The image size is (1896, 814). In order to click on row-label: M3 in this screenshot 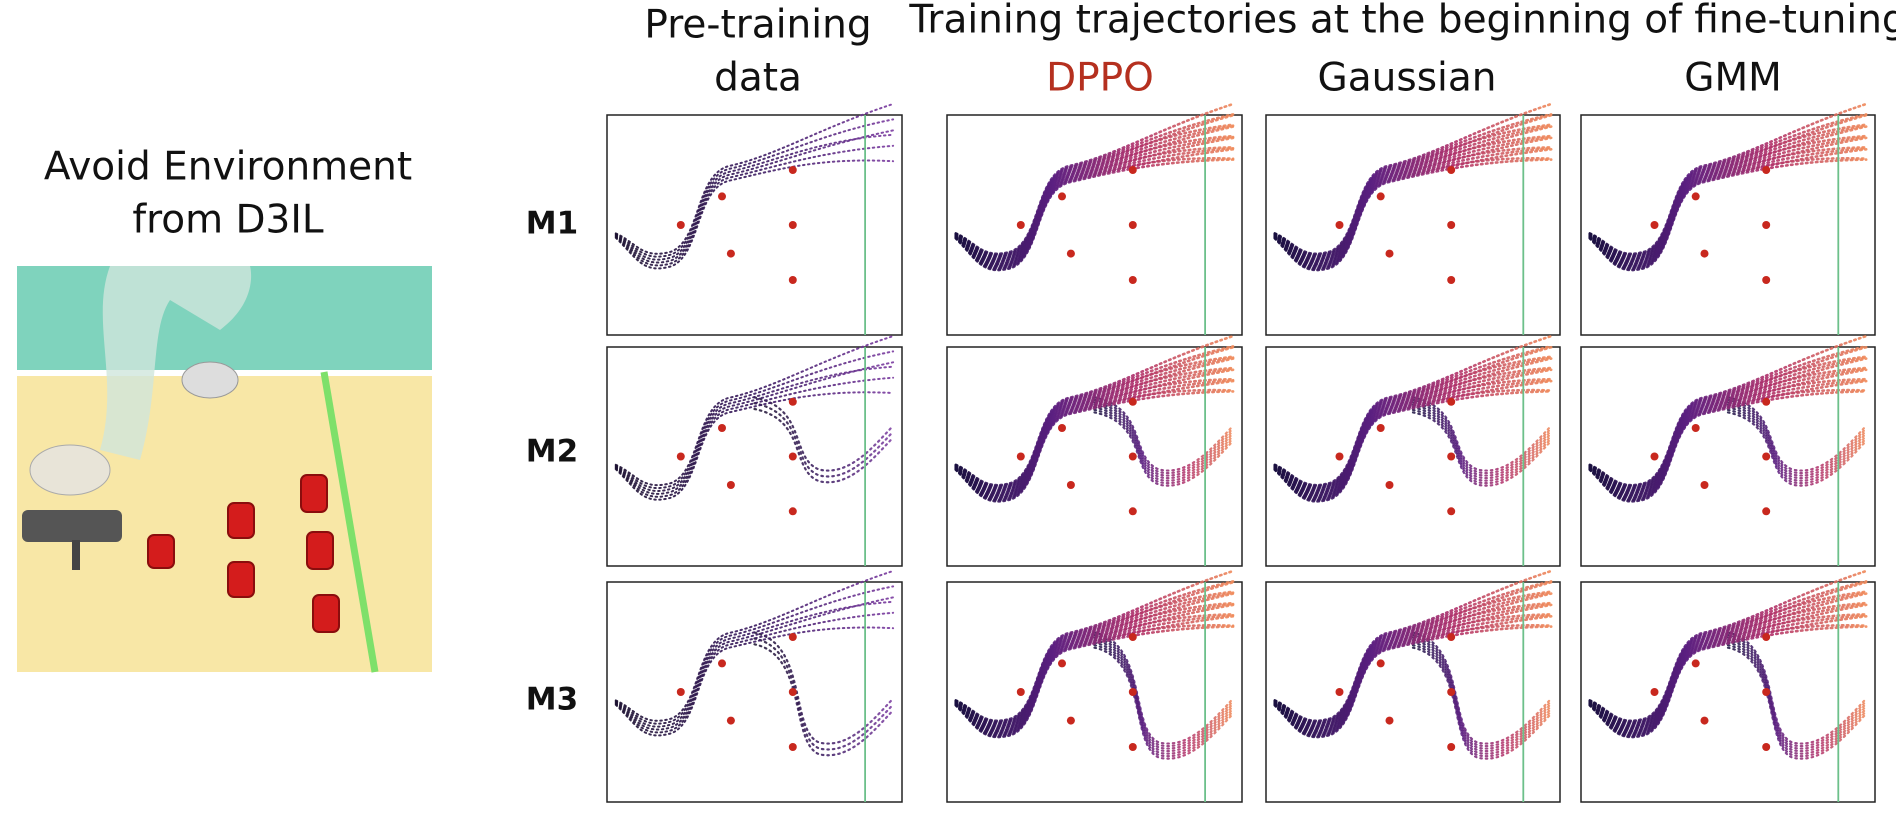, I will do `click(552, 700)`.